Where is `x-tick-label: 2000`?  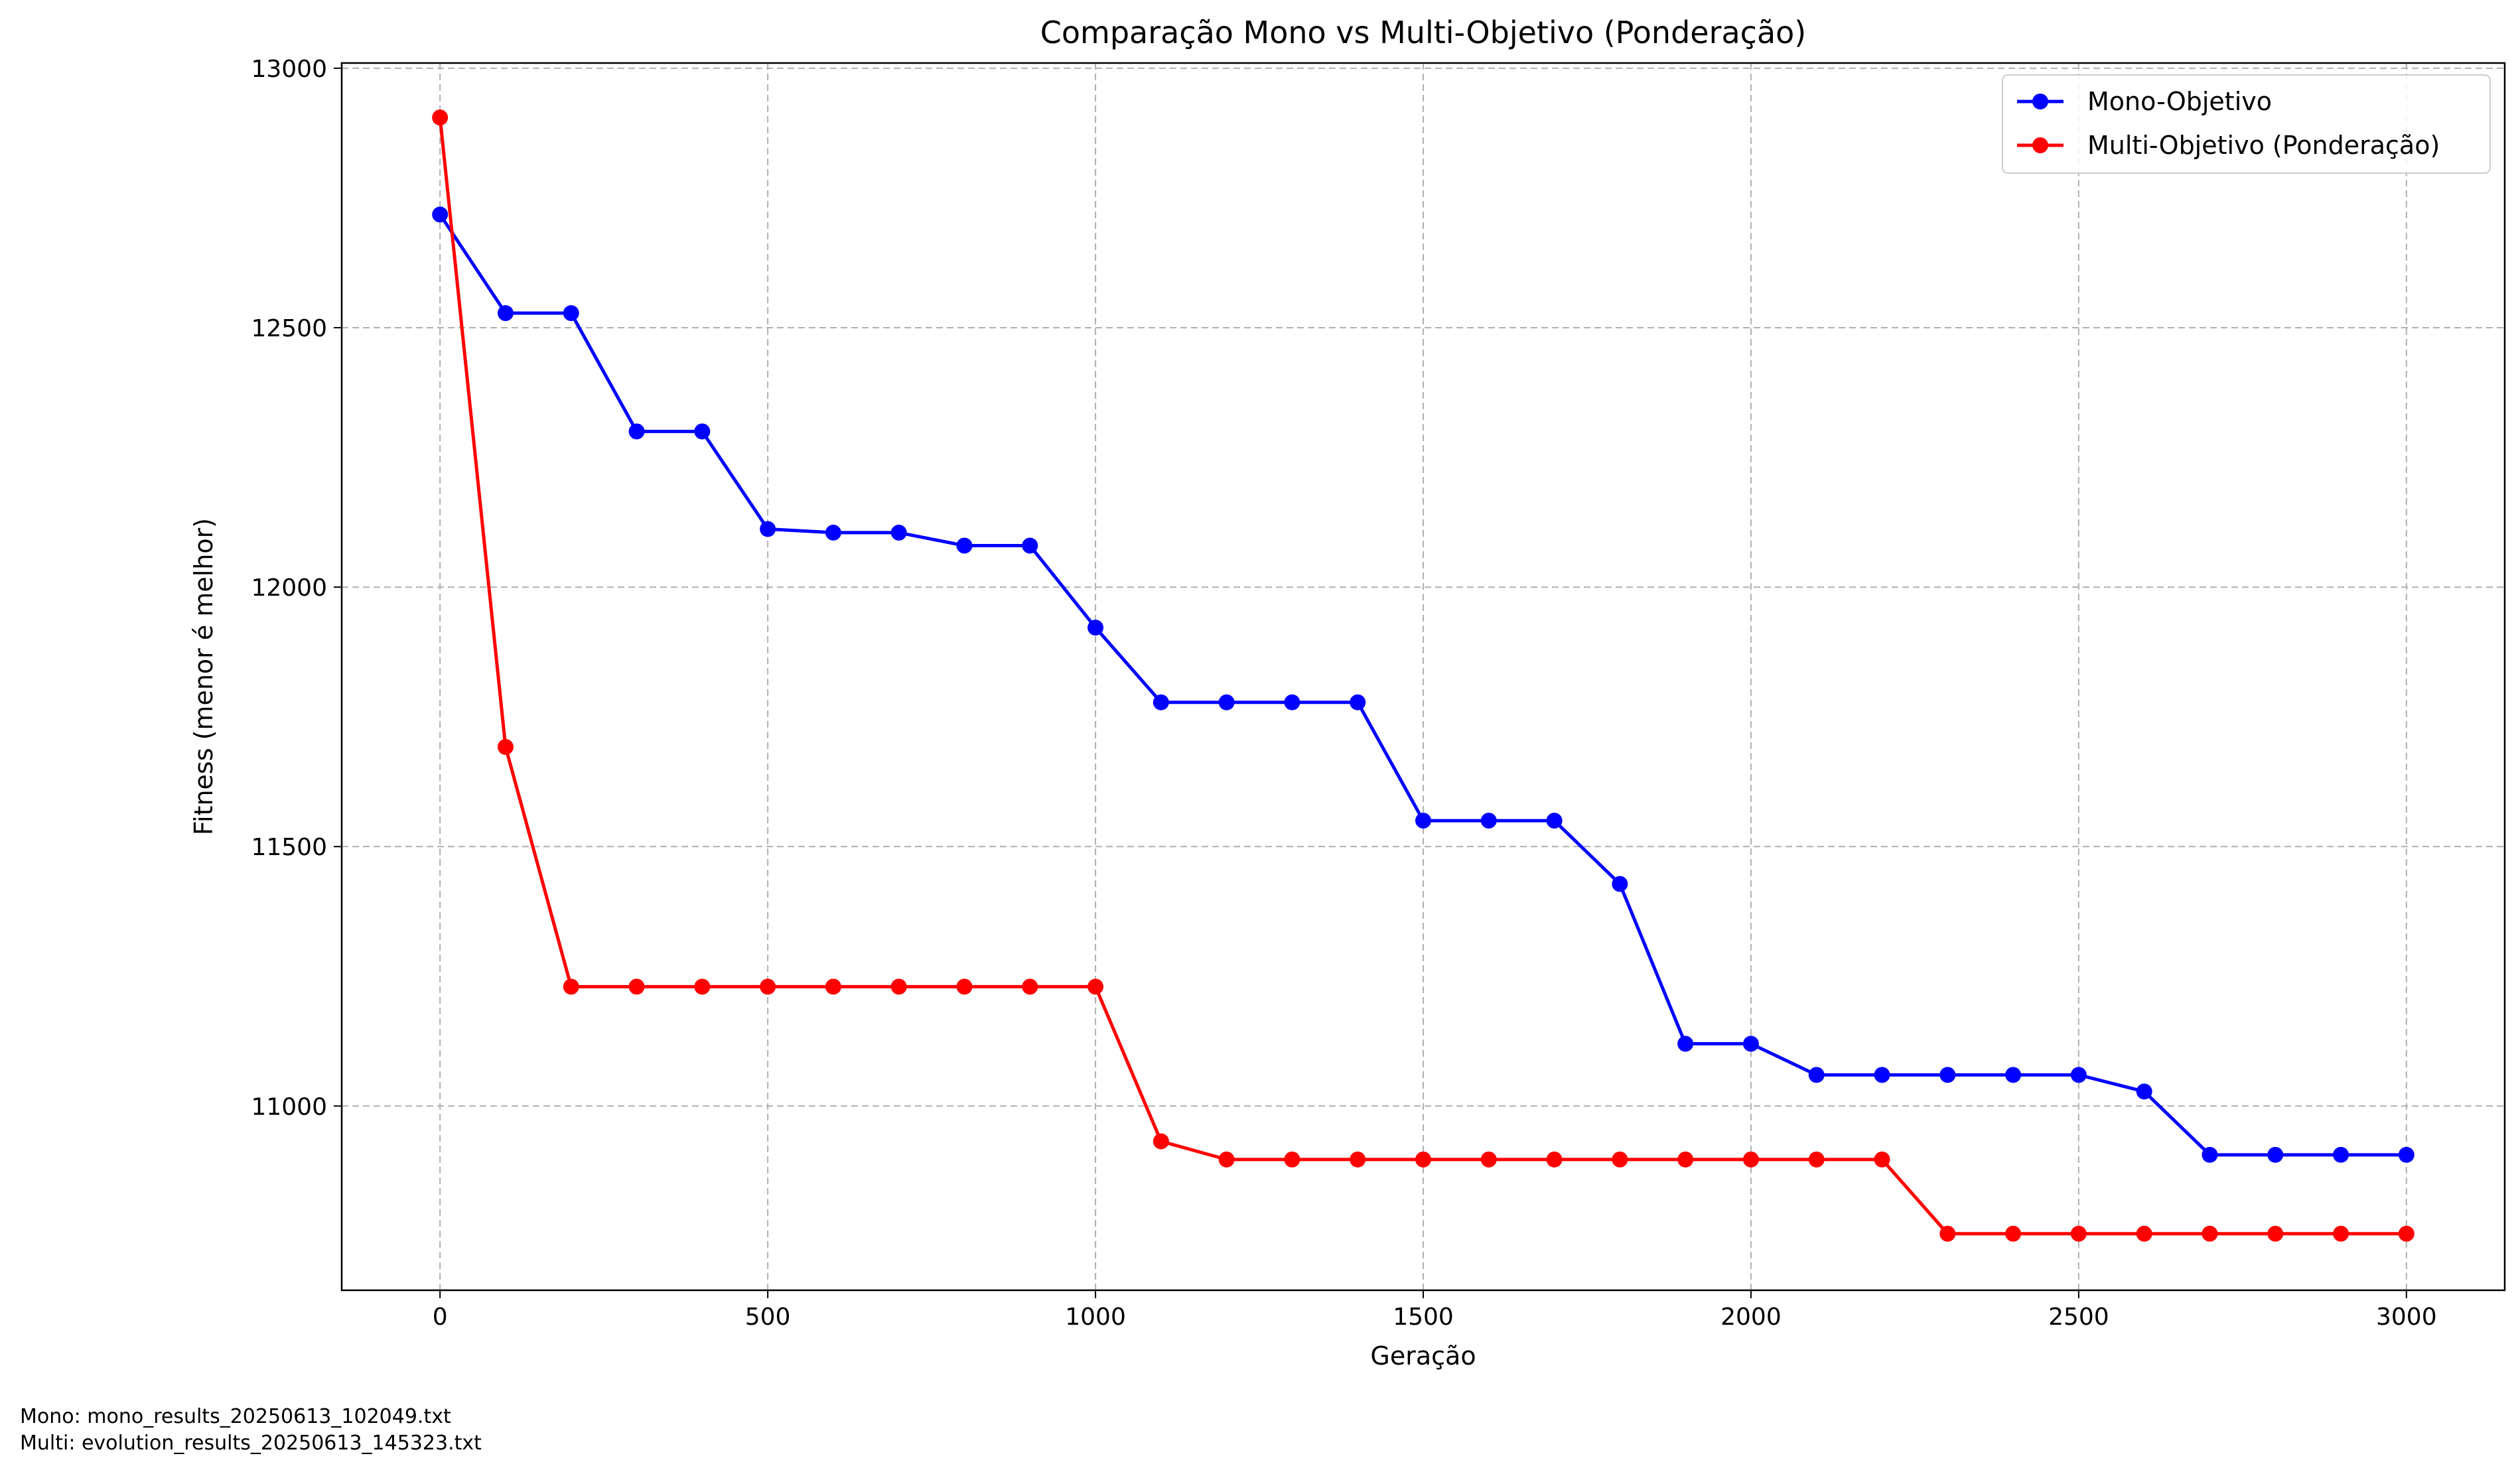 x-tick-label: 2000 is located at coordinates (1751, 1317).